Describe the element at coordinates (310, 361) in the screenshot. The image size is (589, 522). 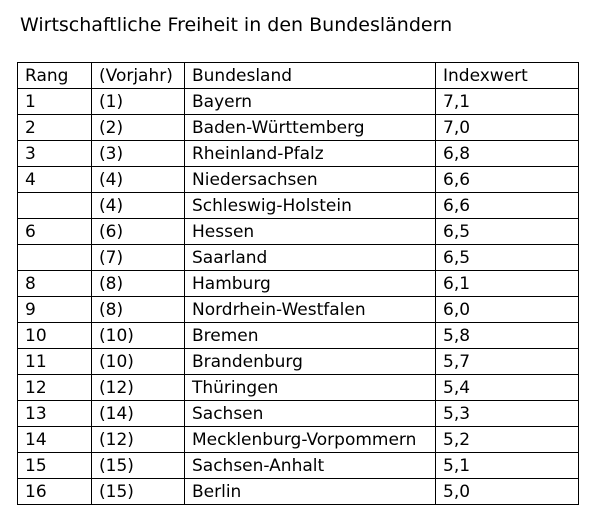
I see `cell-bundesland: Brandenburg` at that location.